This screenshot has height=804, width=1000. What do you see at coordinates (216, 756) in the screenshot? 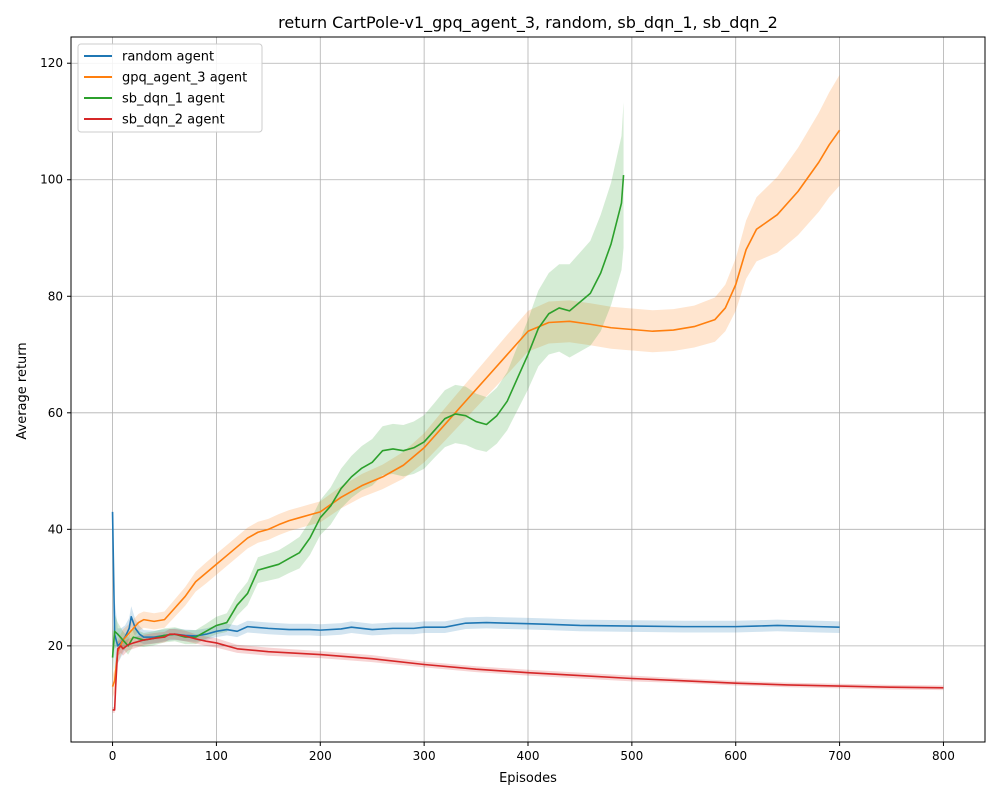
I see `x-tick-label: 100` at bounding box center [216, 756].